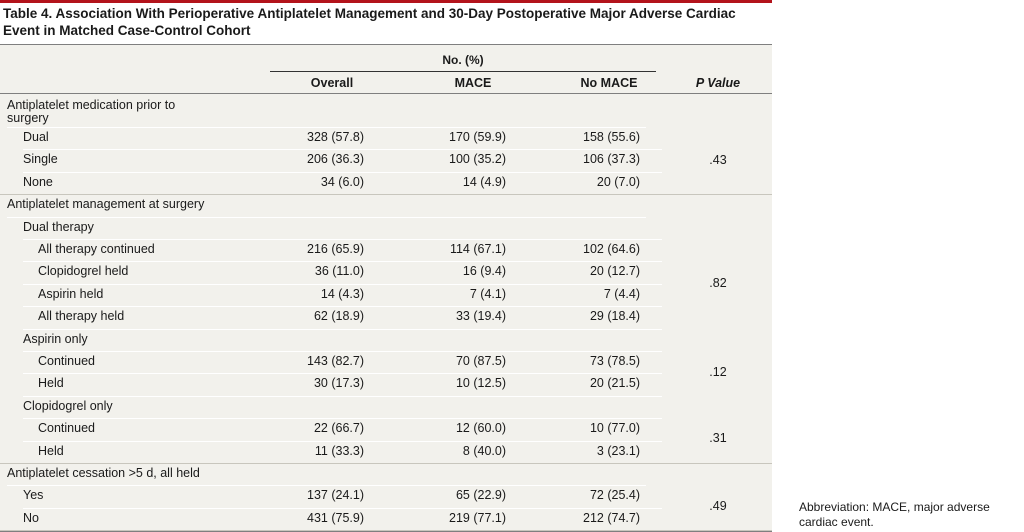  What do you see at coordinates (31, 517) in the screenshot?
I see `row-label: No` at bounding box center [31, 517].